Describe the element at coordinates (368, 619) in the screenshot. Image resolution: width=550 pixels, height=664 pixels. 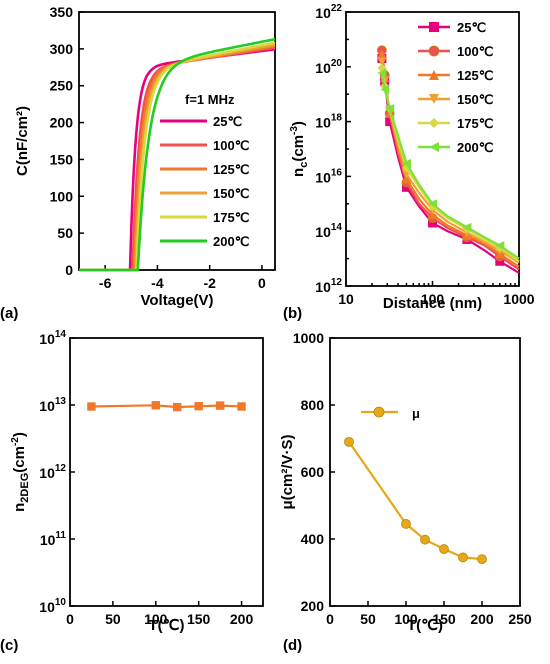
I see `panel-d-xtick-label: 50` at that location.